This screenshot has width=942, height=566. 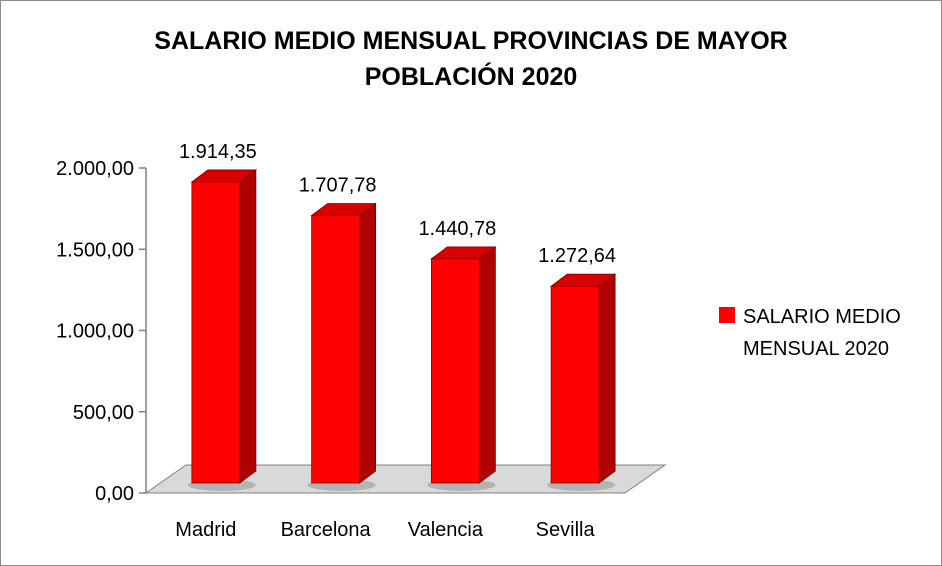 What do you see at coordinates (95, 332) in the screenshot?
I see `y-tick-label: 1.000,00` at bounding box center [95, 332].